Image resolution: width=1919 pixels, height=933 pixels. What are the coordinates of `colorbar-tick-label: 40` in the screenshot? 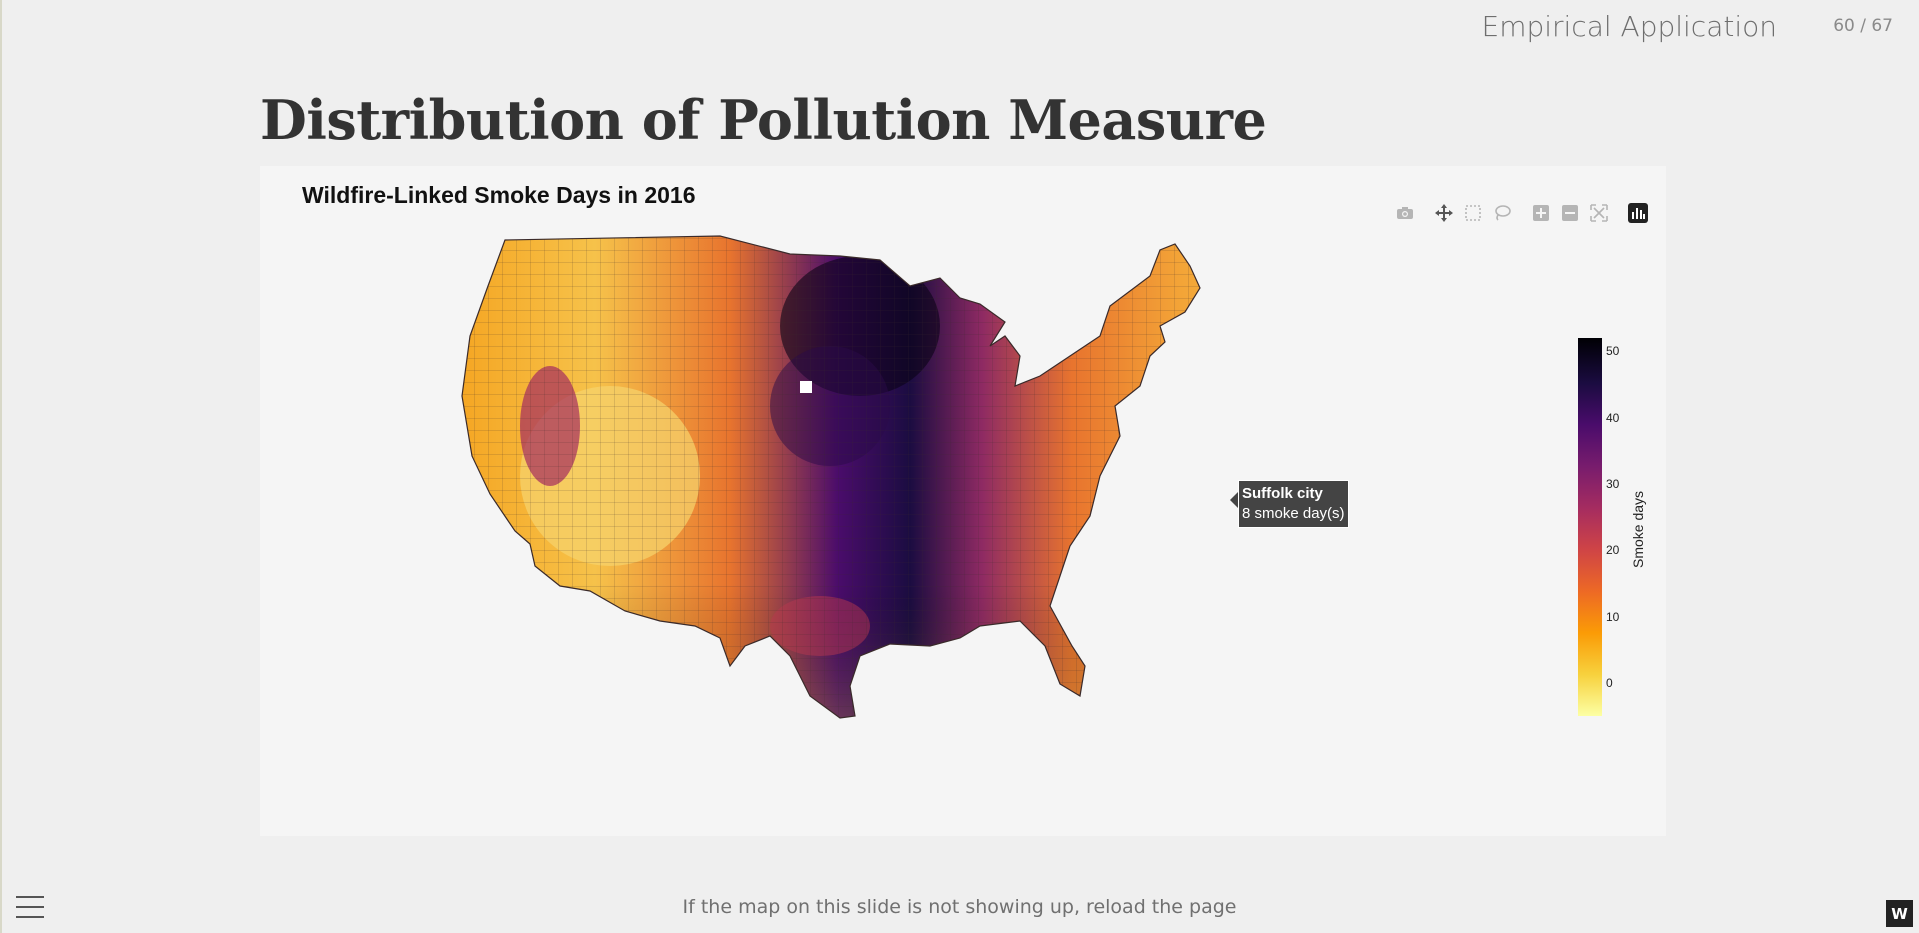 It's located at (1613, 417).